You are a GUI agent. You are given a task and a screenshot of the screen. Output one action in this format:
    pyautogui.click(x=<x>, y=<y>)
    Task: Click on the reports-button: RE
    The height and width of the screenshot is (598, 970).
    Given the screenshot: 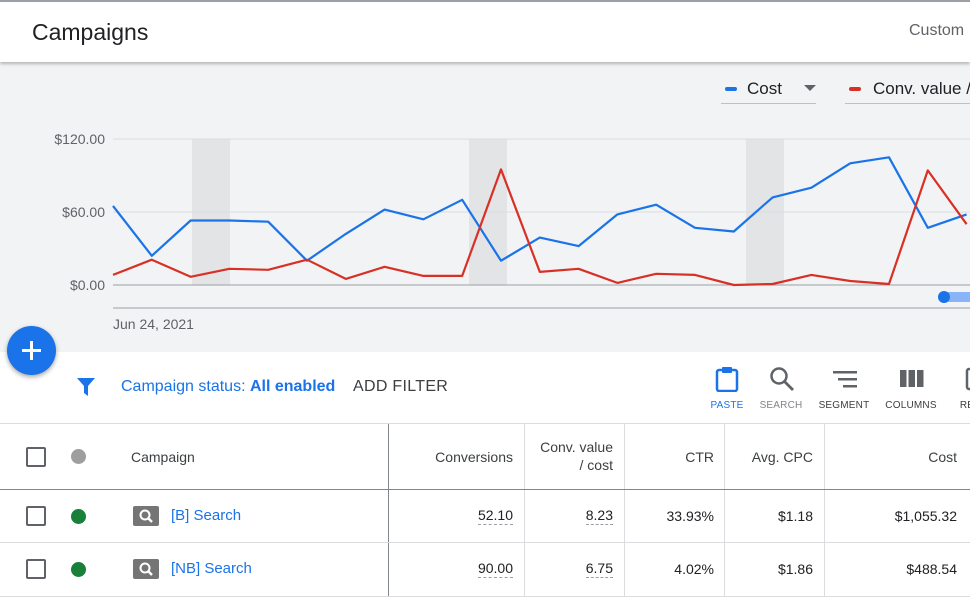 What is the action you would take?
    pyautogui.click(x=951, y=391)
    